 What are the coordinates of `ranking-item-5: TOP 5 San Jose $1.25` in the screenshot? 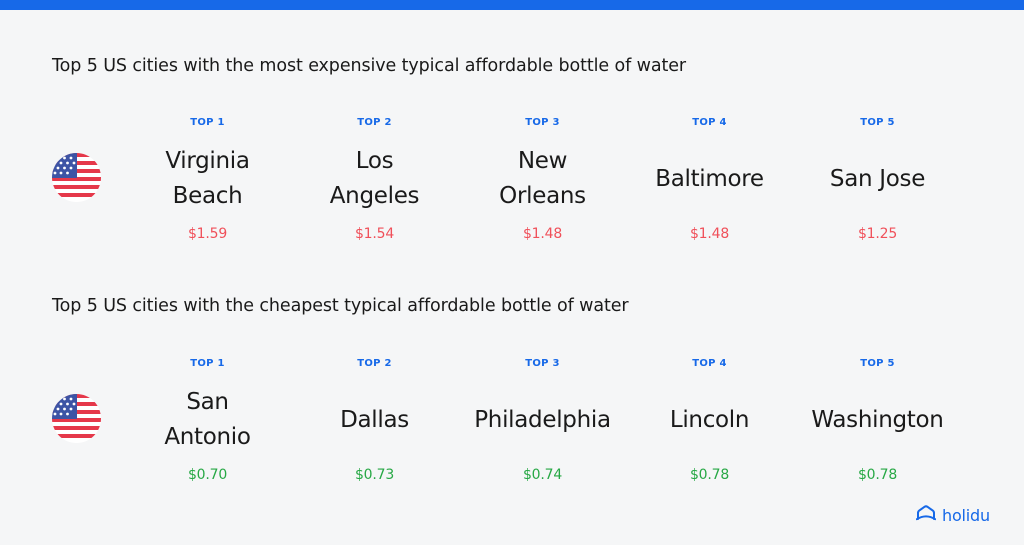 It's located at (877, 121).